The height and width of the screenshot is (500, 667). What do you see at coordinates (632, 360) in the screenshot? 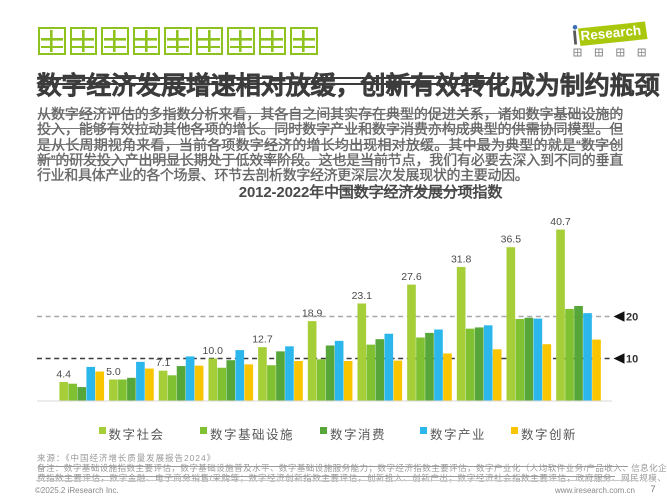
I see `svg-text: 10` at bounding box center [632, 360].